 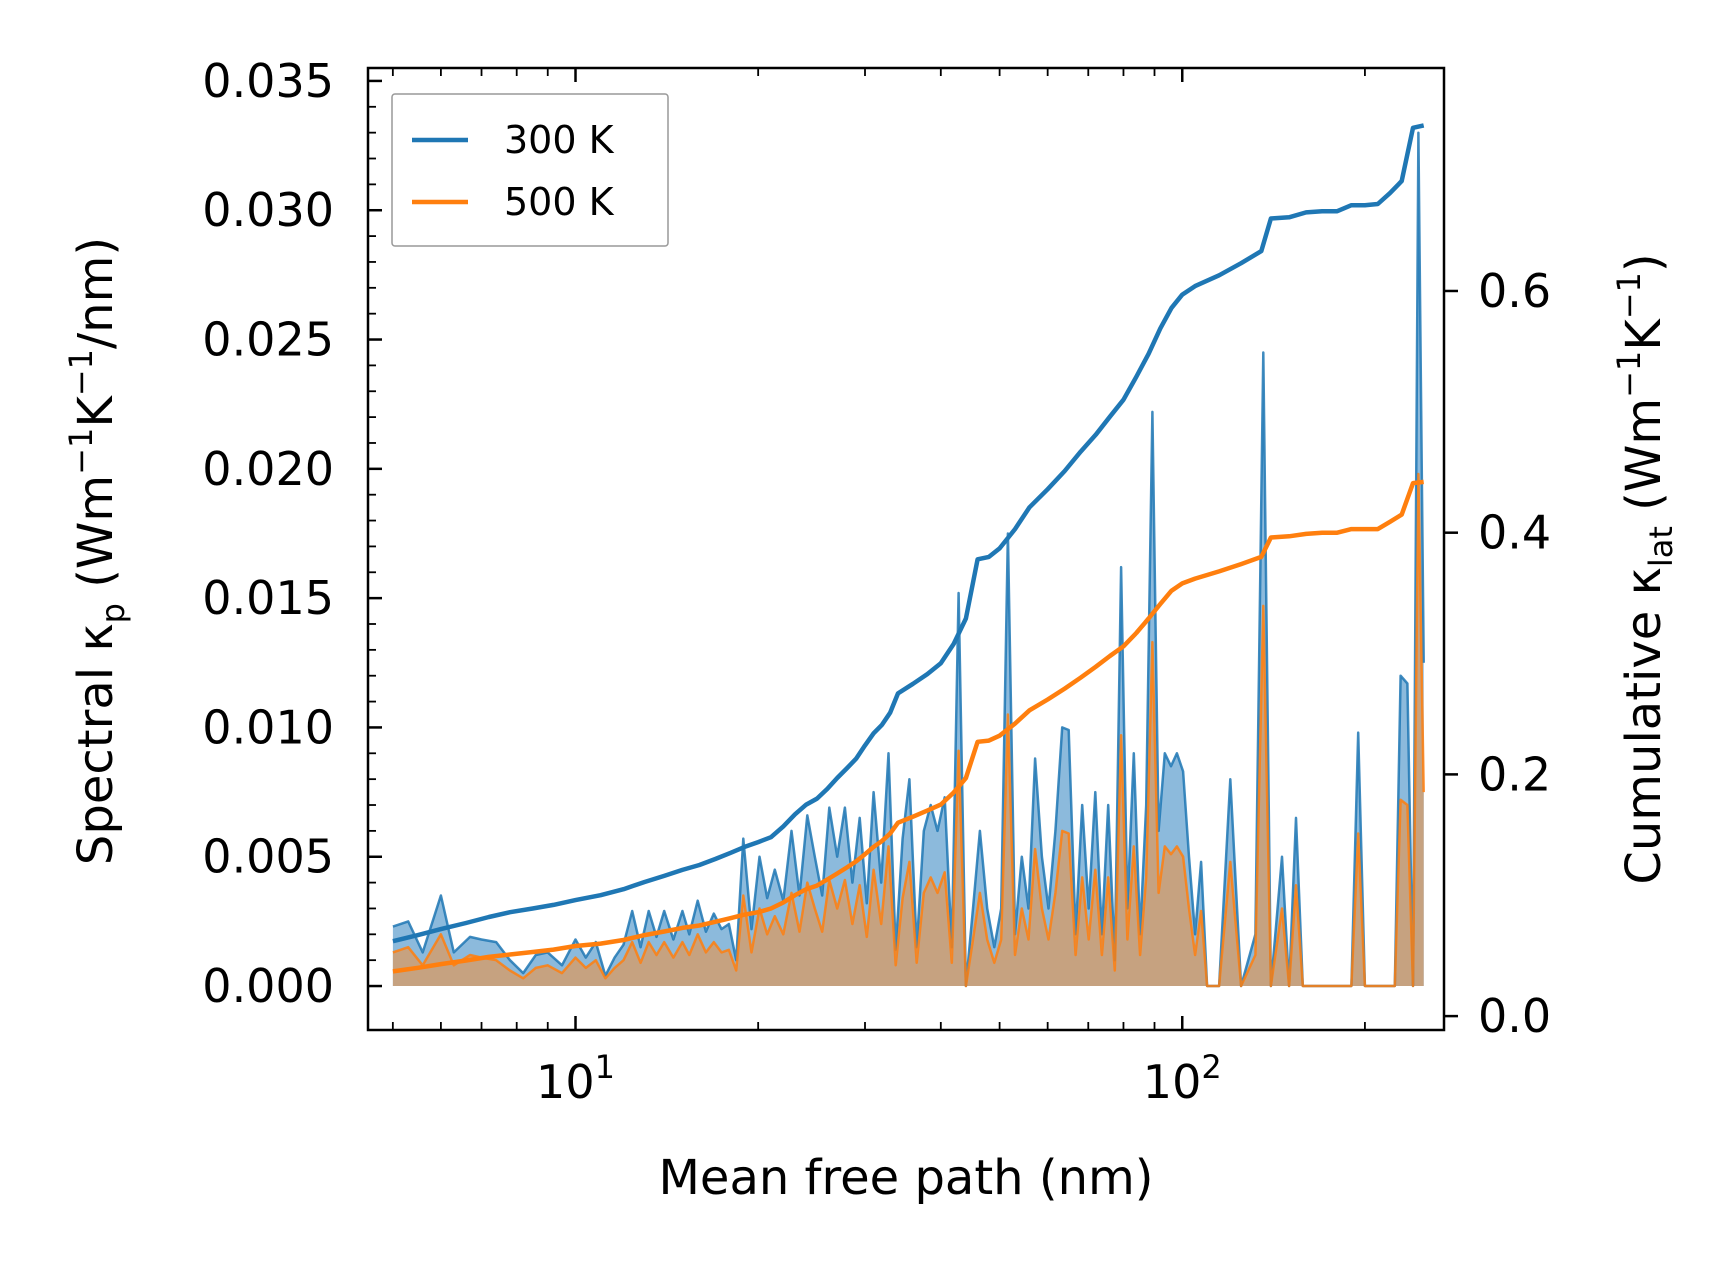 I want to click on x-tick-label: 10¹, so click(x=575, y=1078).